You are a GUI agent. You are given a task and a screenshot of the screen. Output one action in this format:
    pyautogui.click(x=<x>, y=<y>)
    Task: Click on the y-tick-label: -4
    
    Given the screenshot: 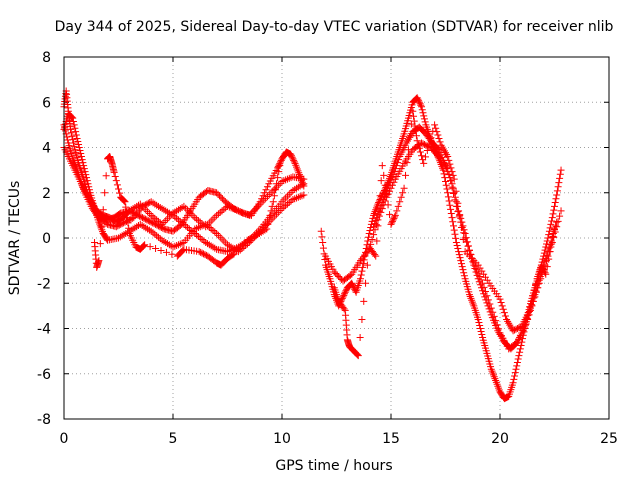 What is the action you would take?
    pyautogui.click(x=44, y=330)
    